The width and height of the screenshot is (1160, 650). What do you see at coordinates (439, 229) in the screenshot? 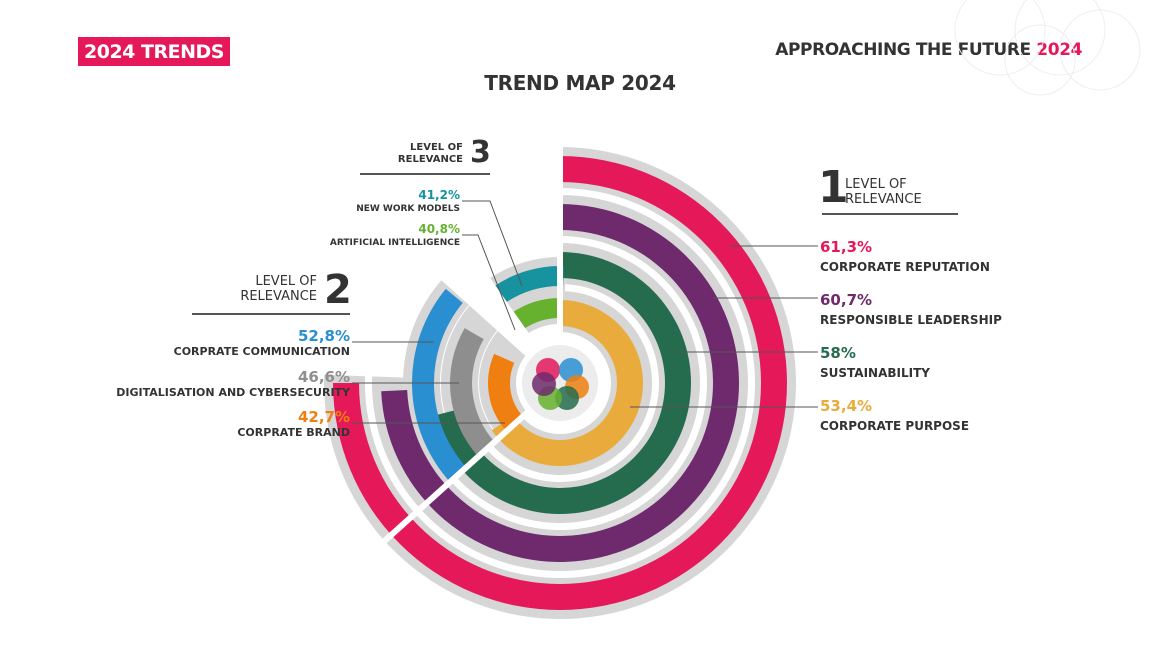
I see `value-label: 40,8%` at bounding box center [439, 229].